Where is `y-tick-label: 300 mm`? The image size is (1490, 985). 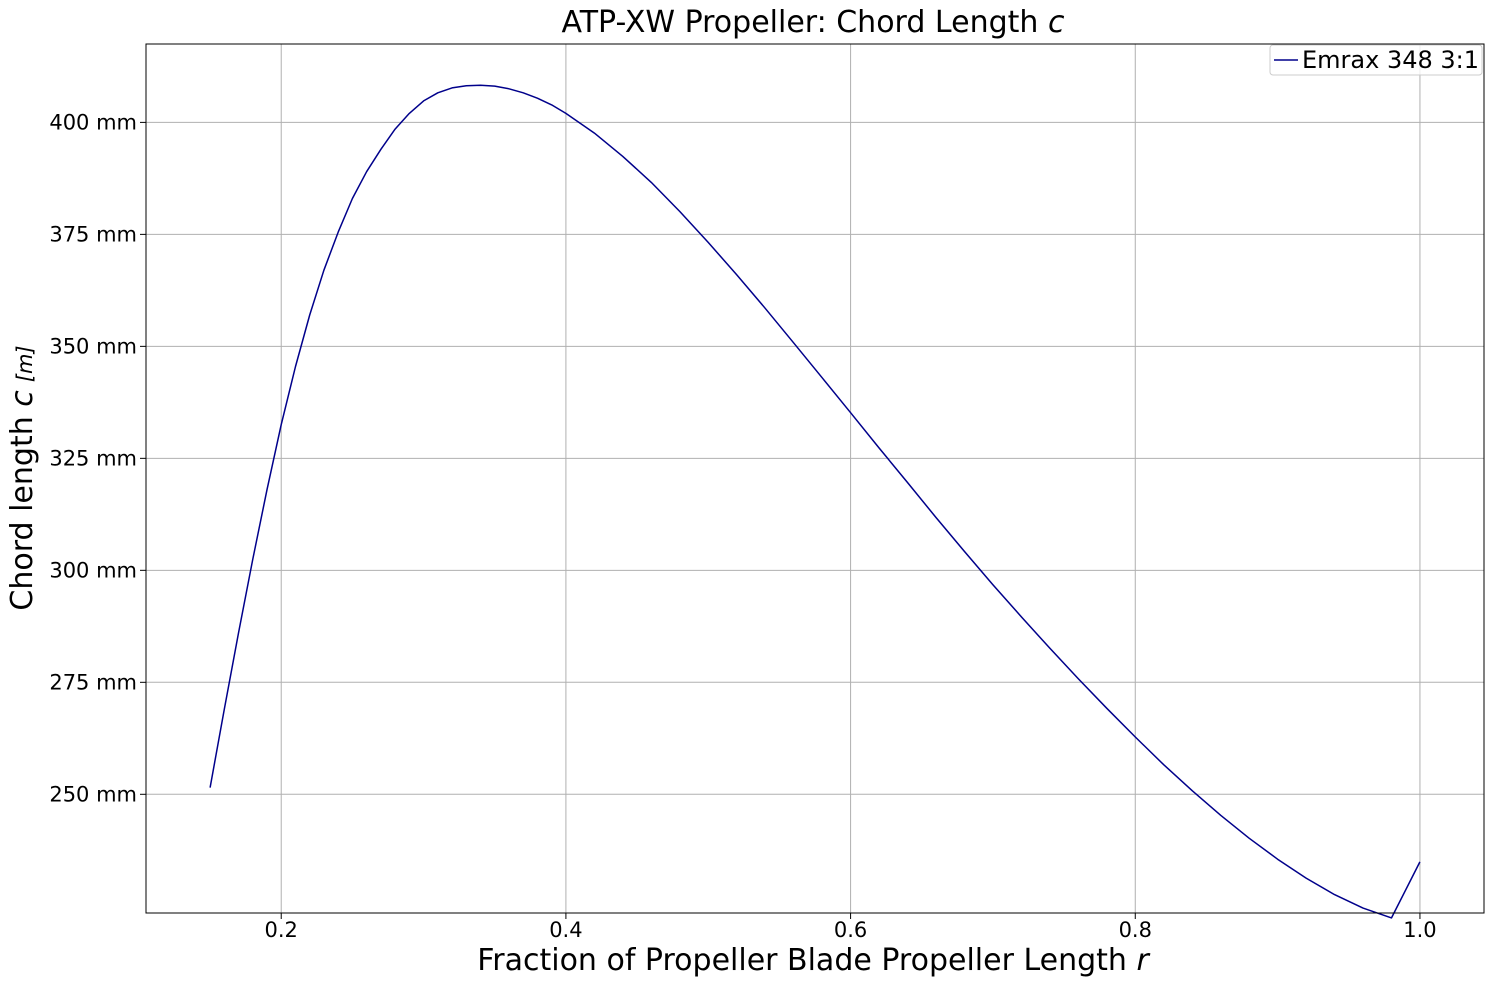 y-tick-label: 300 mm is located at coordinates (93, 570).